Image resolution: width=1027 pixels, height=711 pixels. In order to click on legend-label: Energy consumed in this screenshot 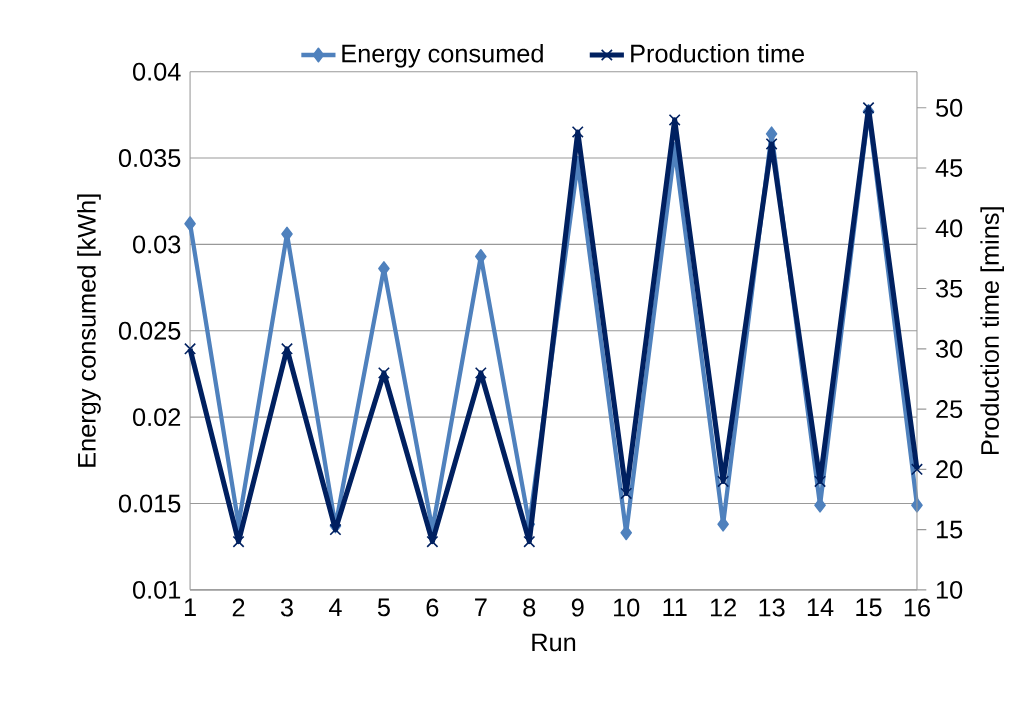, I will do `click(442, 55)`.